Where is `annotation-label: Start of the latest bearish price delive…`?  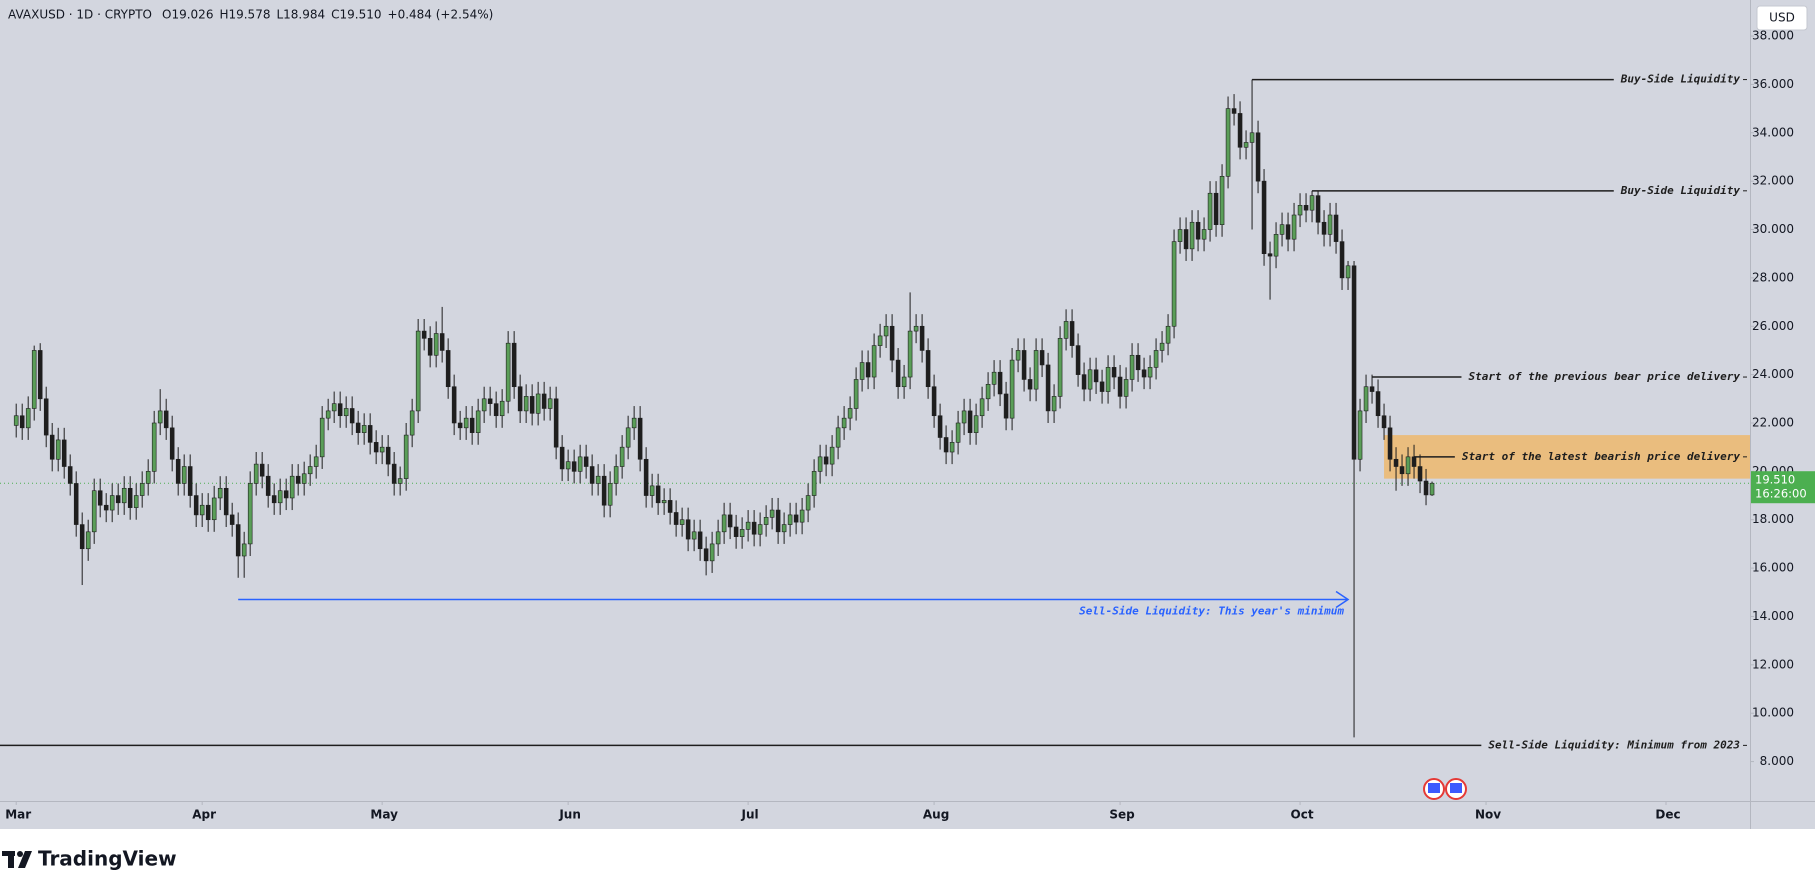 annotation-label: Start of the latest bearish price delive… is located at coordinates (1601, 456).